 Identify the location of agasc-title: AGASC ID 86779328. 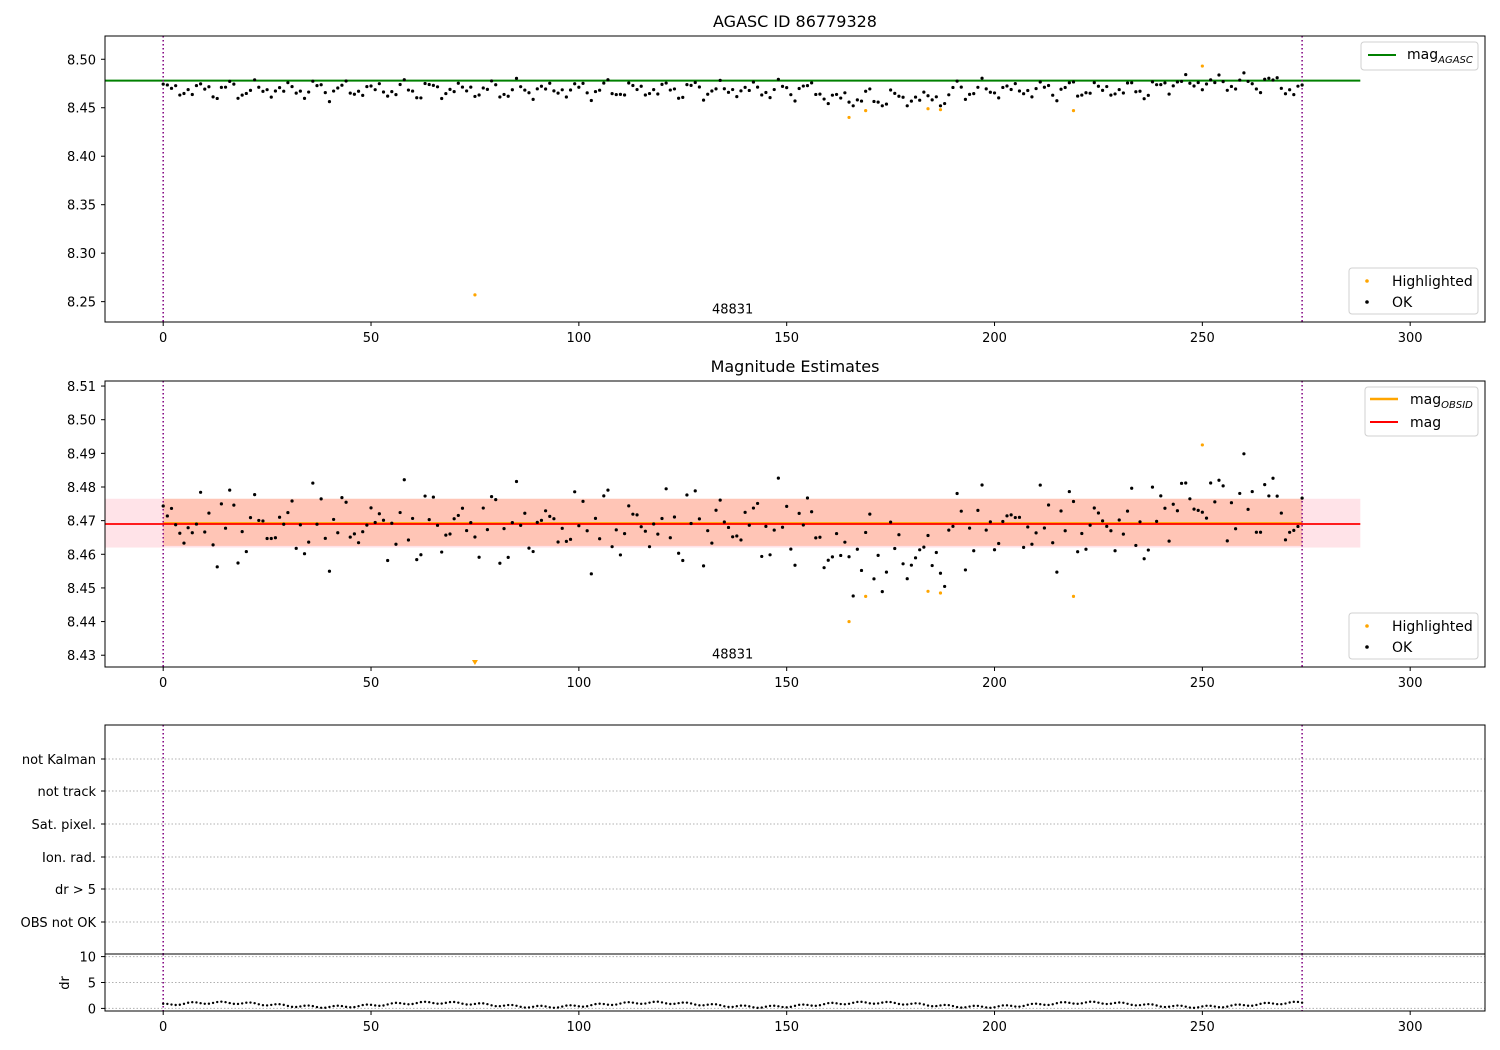
(795, 21).